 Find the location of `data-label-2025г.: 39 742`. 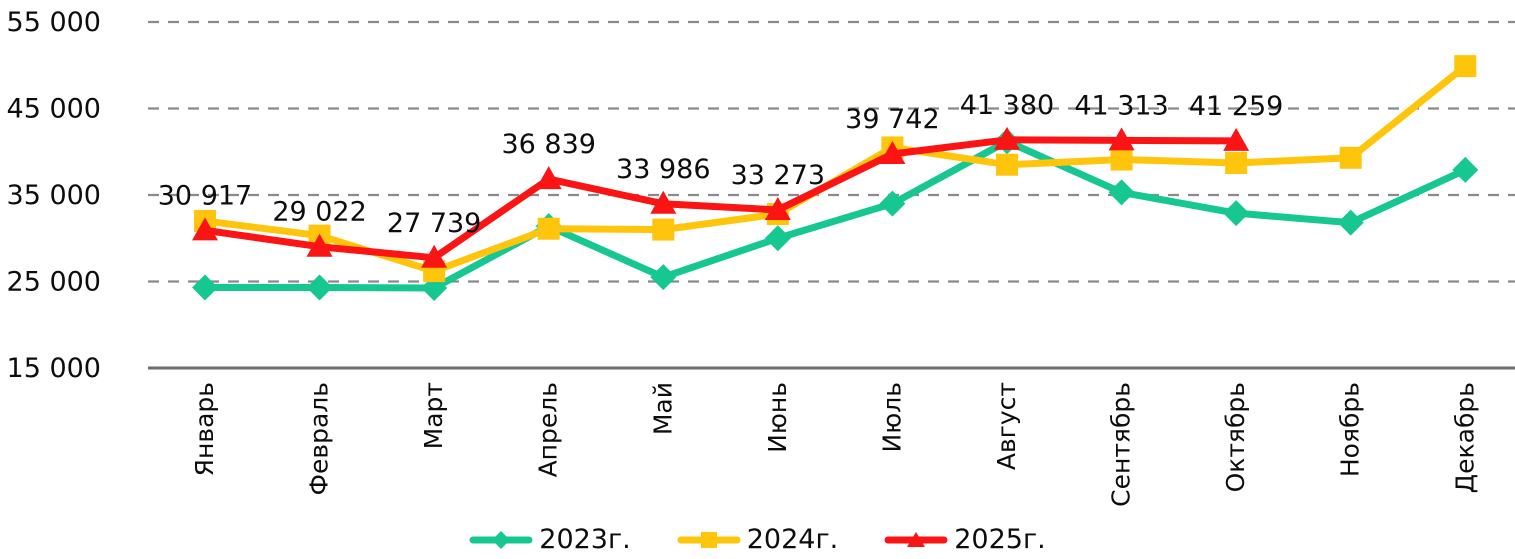

data-label-2025г.: 39 742 is located at coordinates (892, 119).